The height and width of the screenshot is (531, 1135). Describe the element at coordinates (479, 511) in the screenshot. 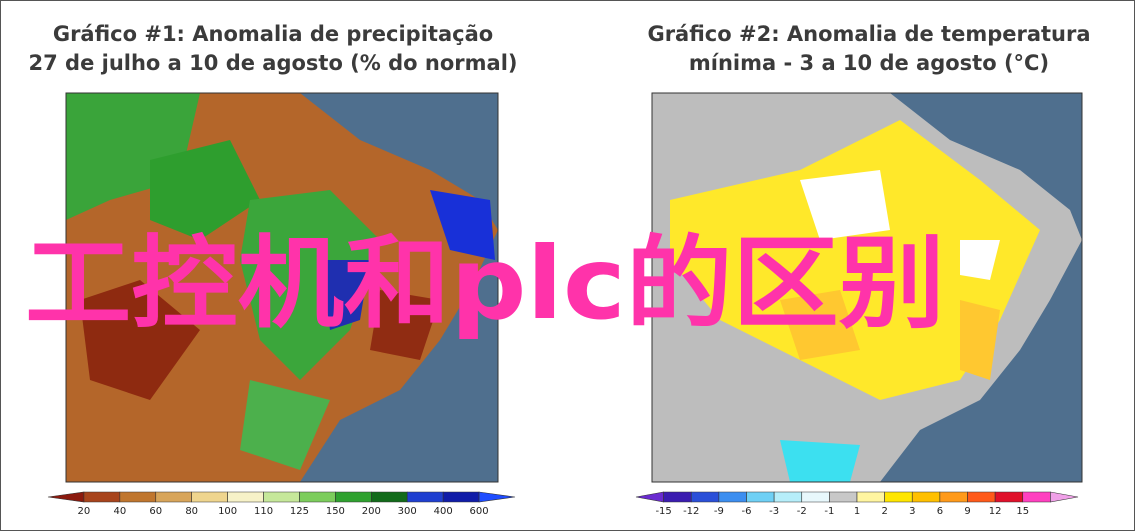

I see `colorbar-label: 600` at that location.